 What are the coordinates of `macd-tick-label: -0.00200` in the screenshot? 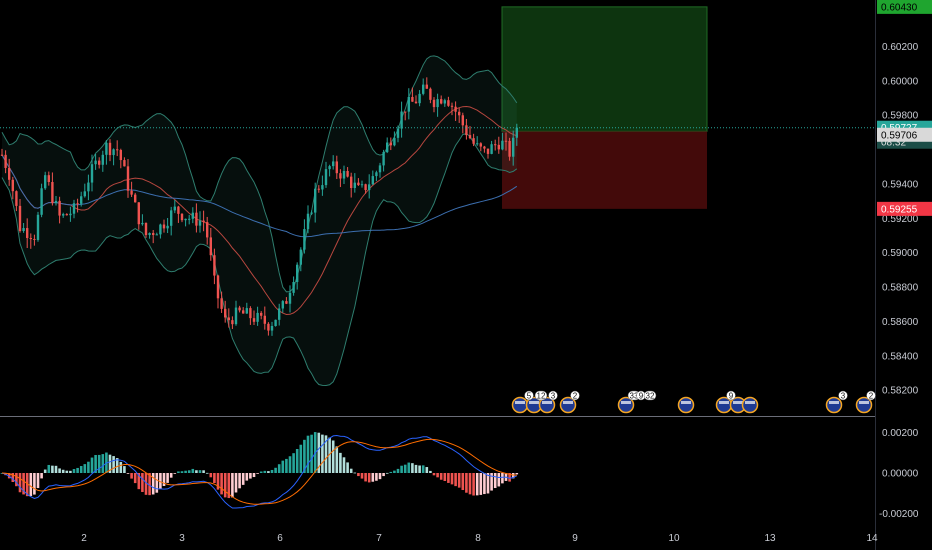 It's located at (899, 514).